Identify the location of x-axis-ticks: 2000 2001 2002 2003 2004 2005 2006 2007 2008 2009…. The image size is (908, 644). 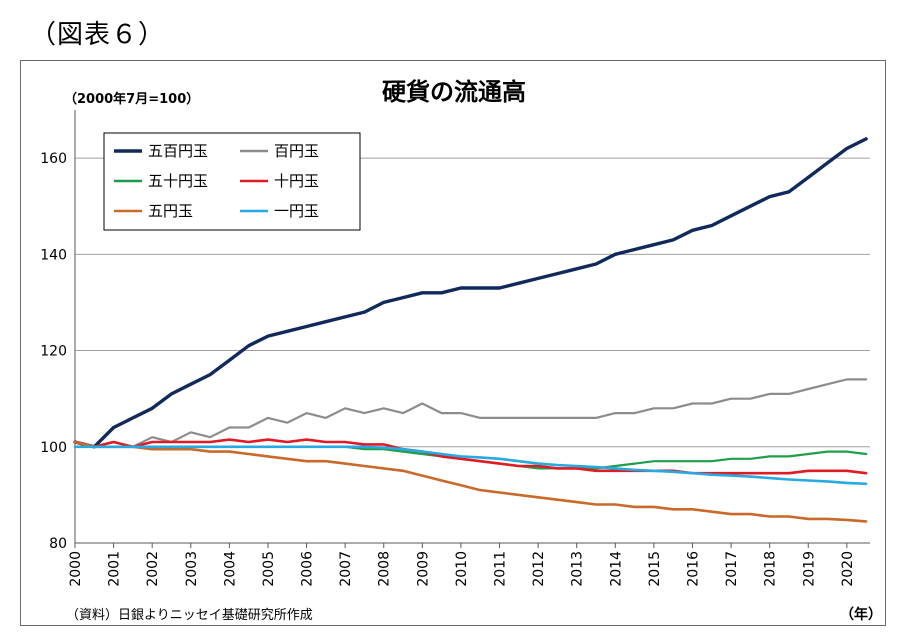
(462, 569).